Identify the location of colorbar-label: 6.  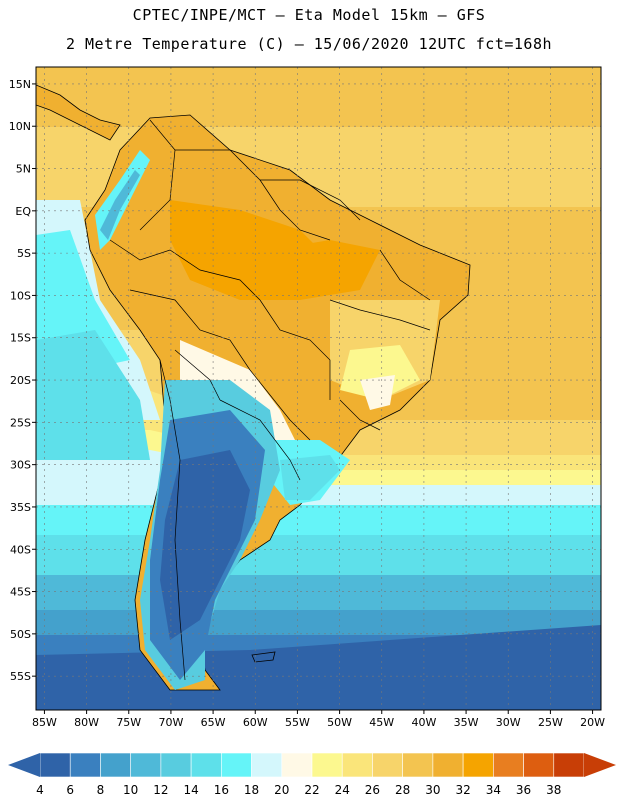
(70, 790).